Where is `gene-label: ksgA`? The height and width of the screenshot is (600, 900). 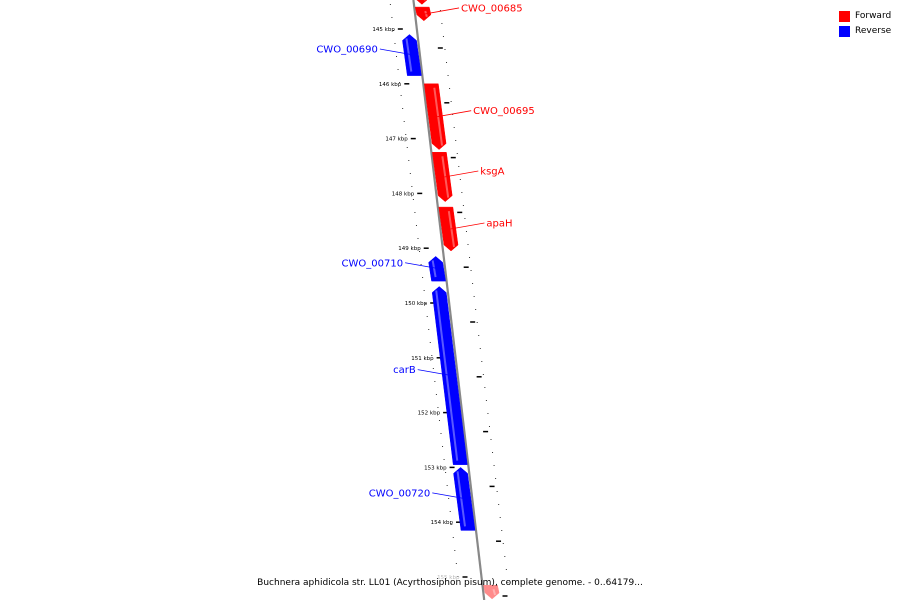
gene-label: ksgA is located at coordinates (492, 171).